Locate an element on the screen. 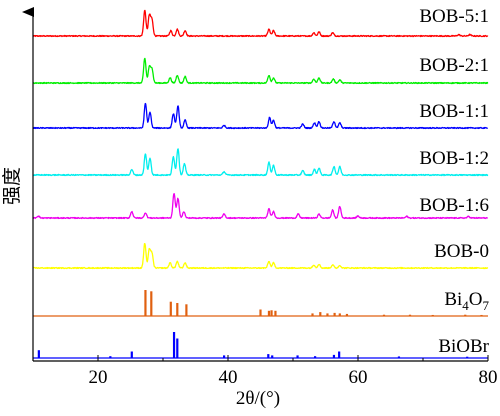 The height and width of the screenshot is (416, 500). x-ticks-group: 20 40 60 80 is located at coordinates (265, 371).